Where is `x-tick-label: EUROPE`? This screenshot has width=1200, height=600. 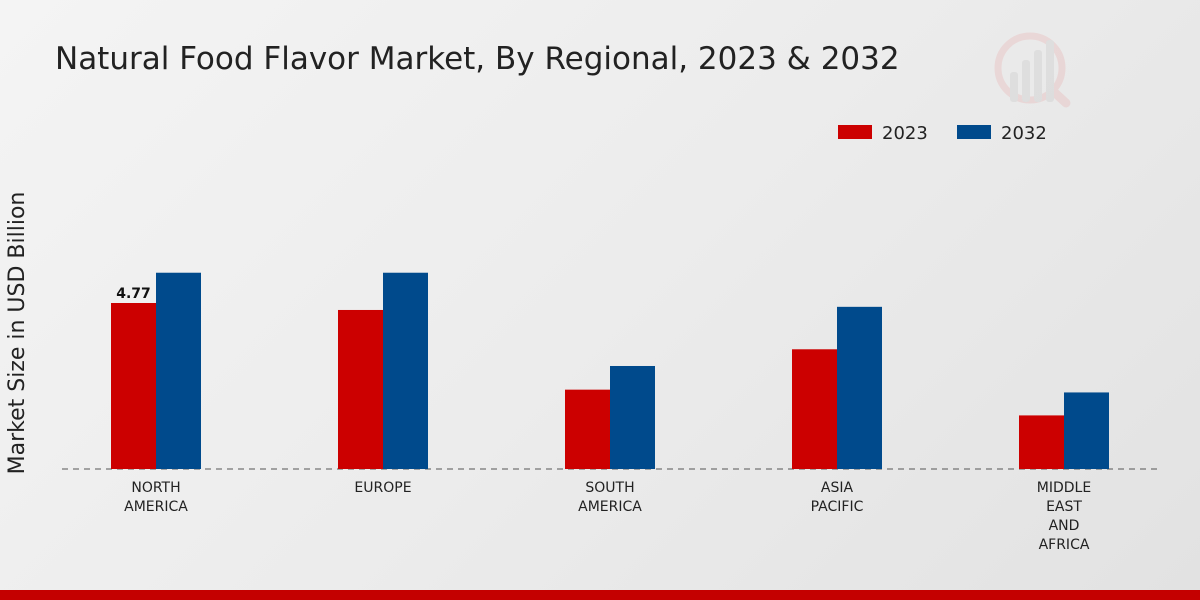 x-tick-label: EUROPE is located at coordinates (382, 488).